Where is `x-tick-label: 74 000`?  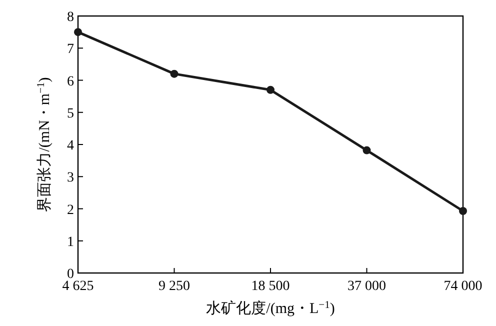
x-tick-label: 74 000 is located at coordinates (463, 286).